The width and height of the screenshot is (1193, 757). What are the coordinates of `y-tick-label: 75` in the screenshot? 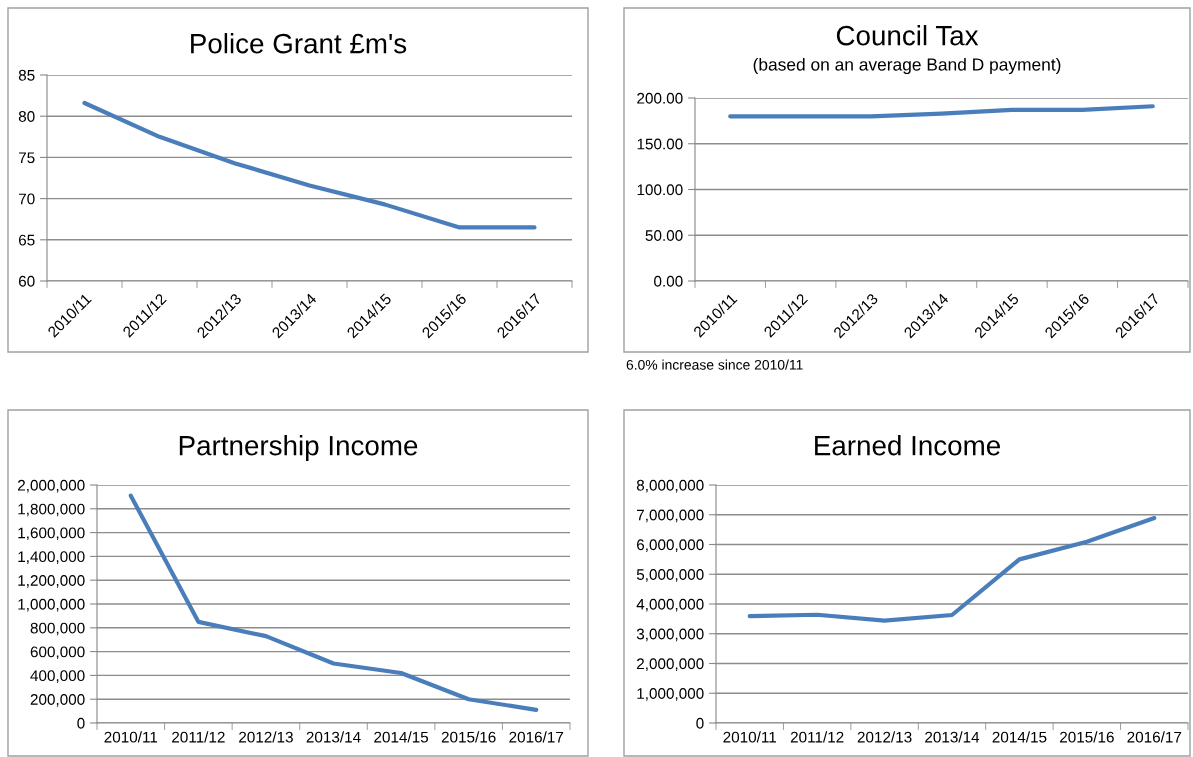 It's located at (26, 158).